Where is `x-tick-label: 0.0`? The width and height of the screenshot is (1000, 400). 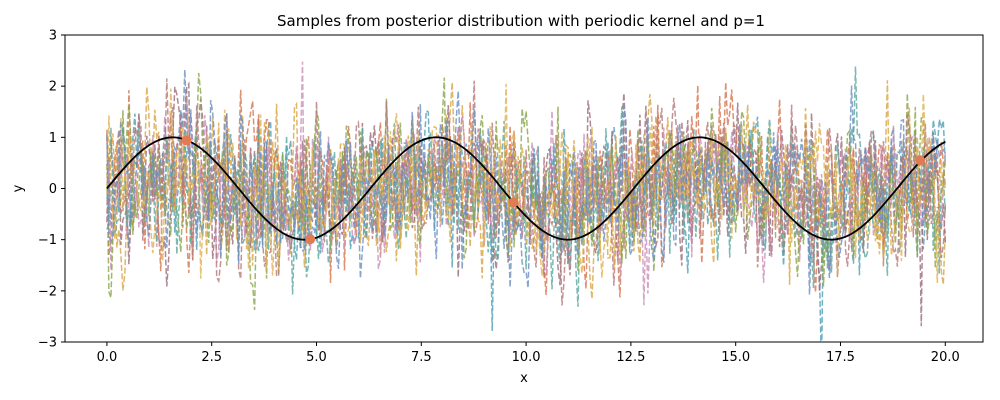
x-tick-label: 0.0 is located at coordinates (107, 357).